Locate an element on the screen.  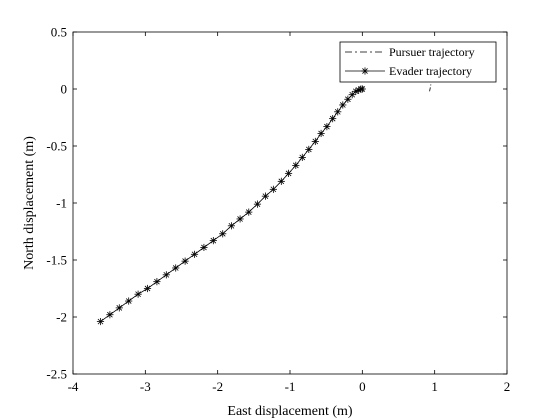
x-tick-label: -1 is located at coordinates (290, 386).